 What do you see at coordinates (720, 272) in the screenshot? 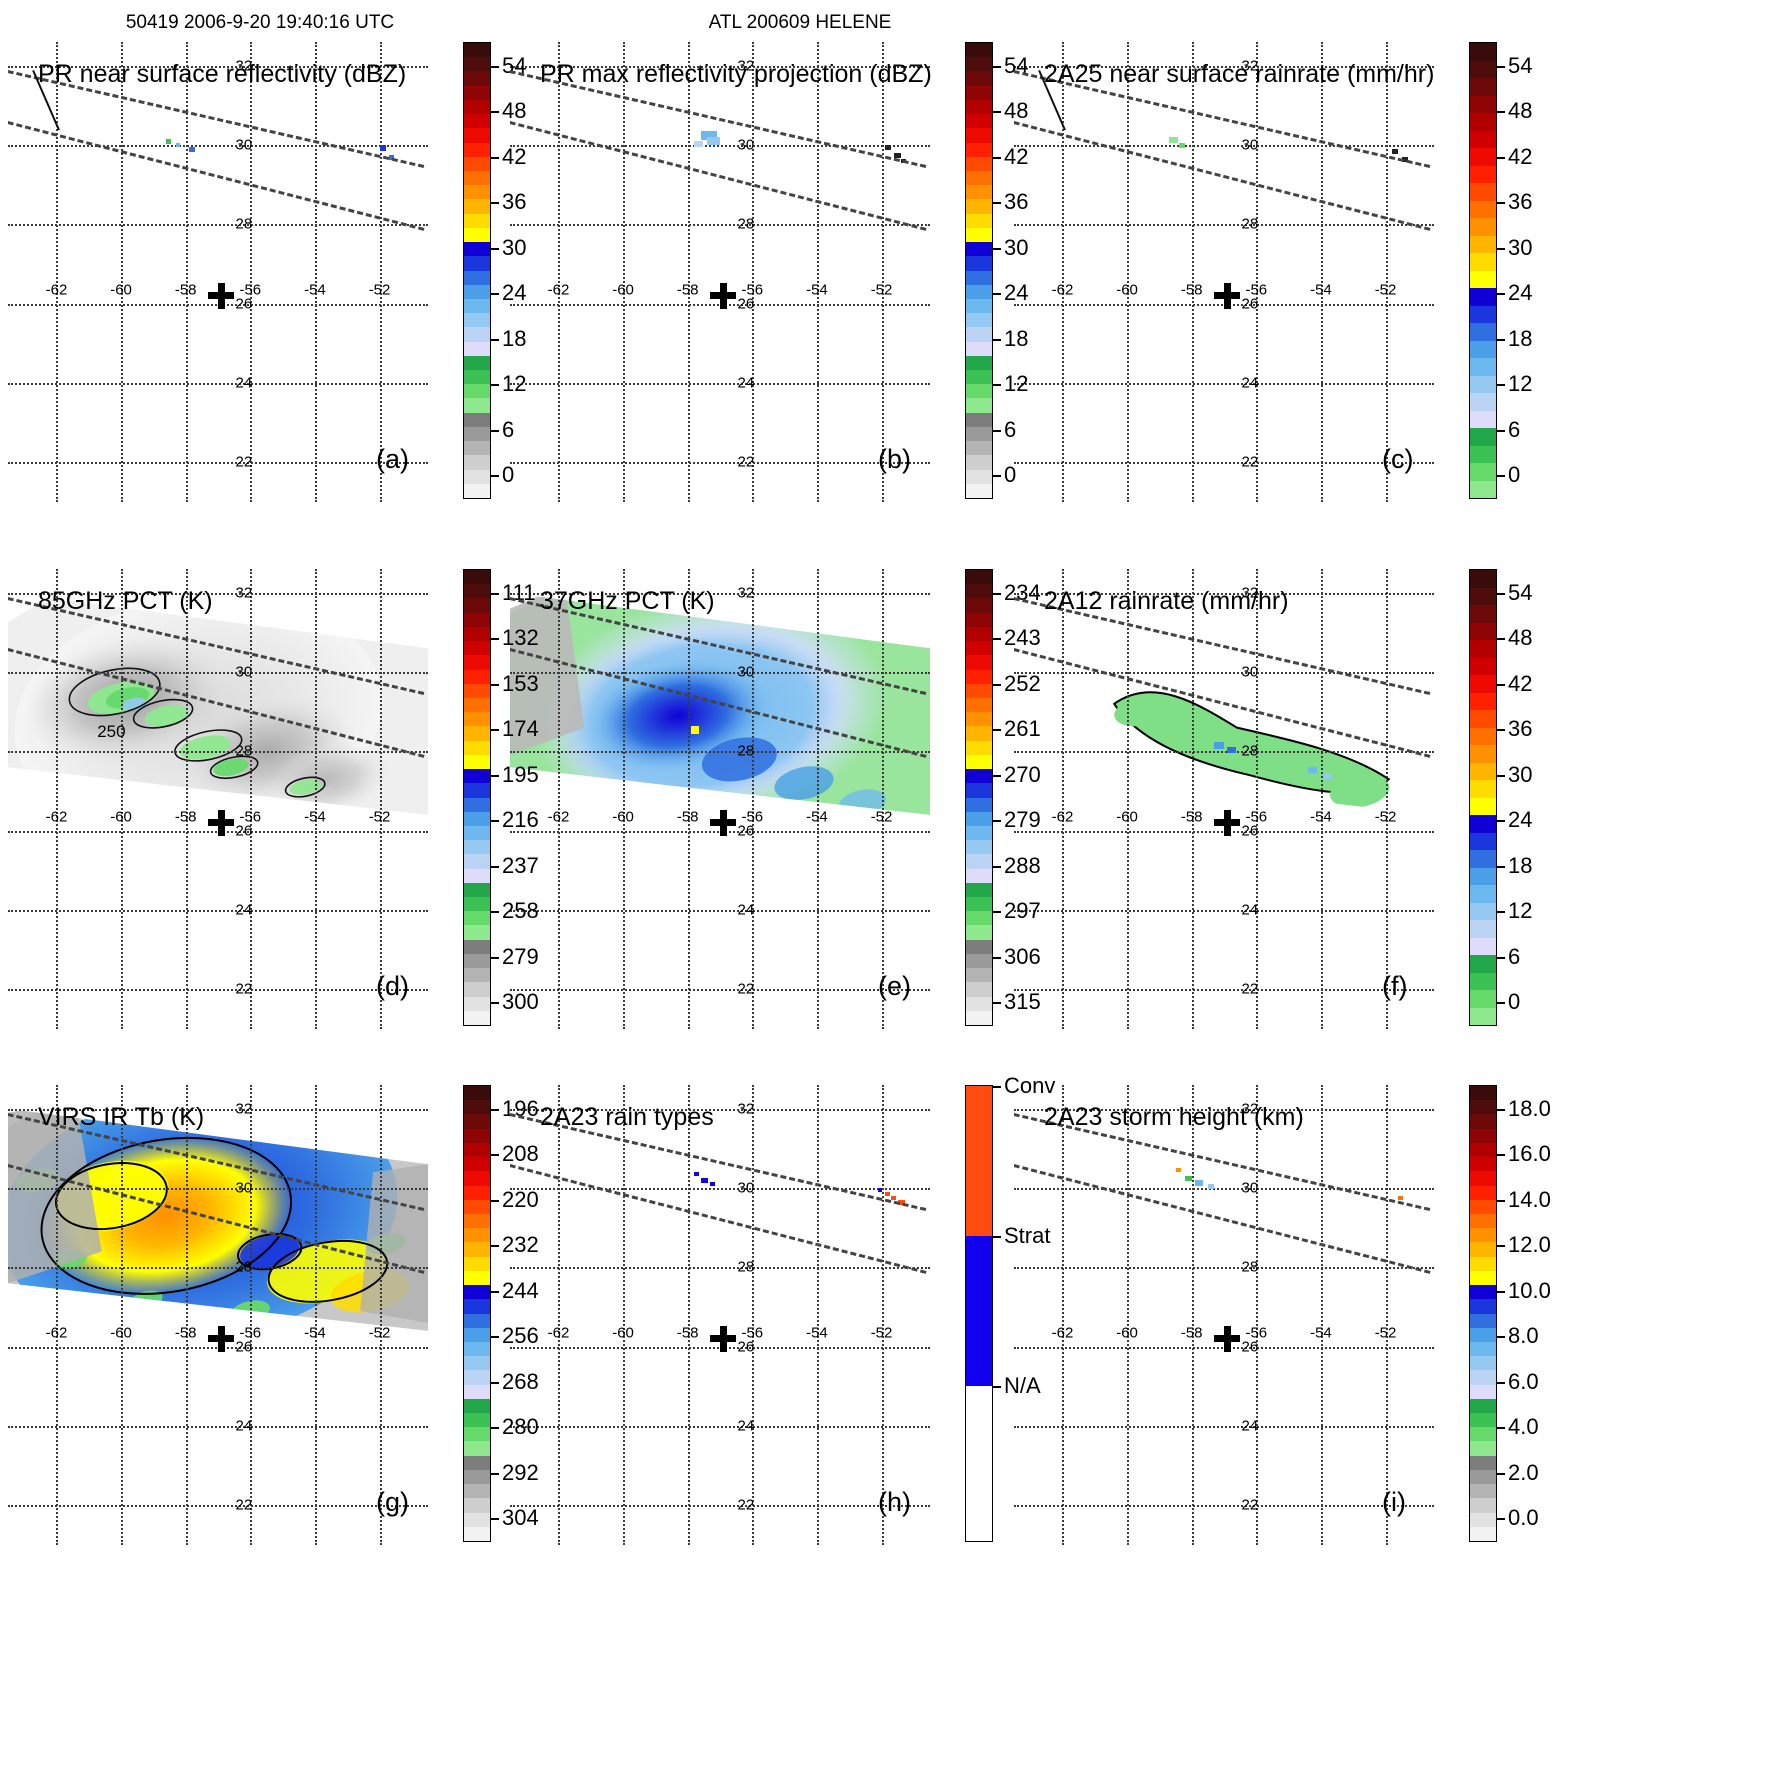
I see `map-b: 32 30 28 26 24 22 -62 -60 -58 -56 -54 -52` at bounding box center [720, 272].